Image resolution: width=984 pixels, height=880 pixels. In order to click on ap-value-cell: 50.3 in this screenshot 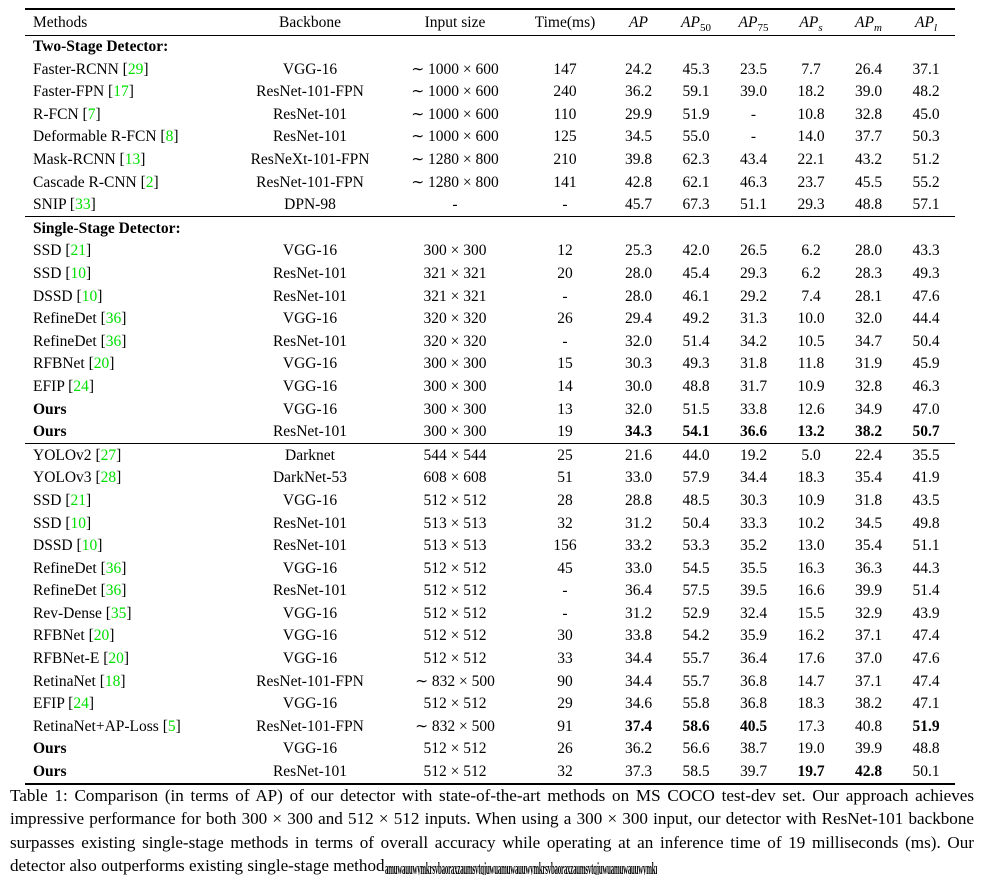, I will do `click(926, 137)`.